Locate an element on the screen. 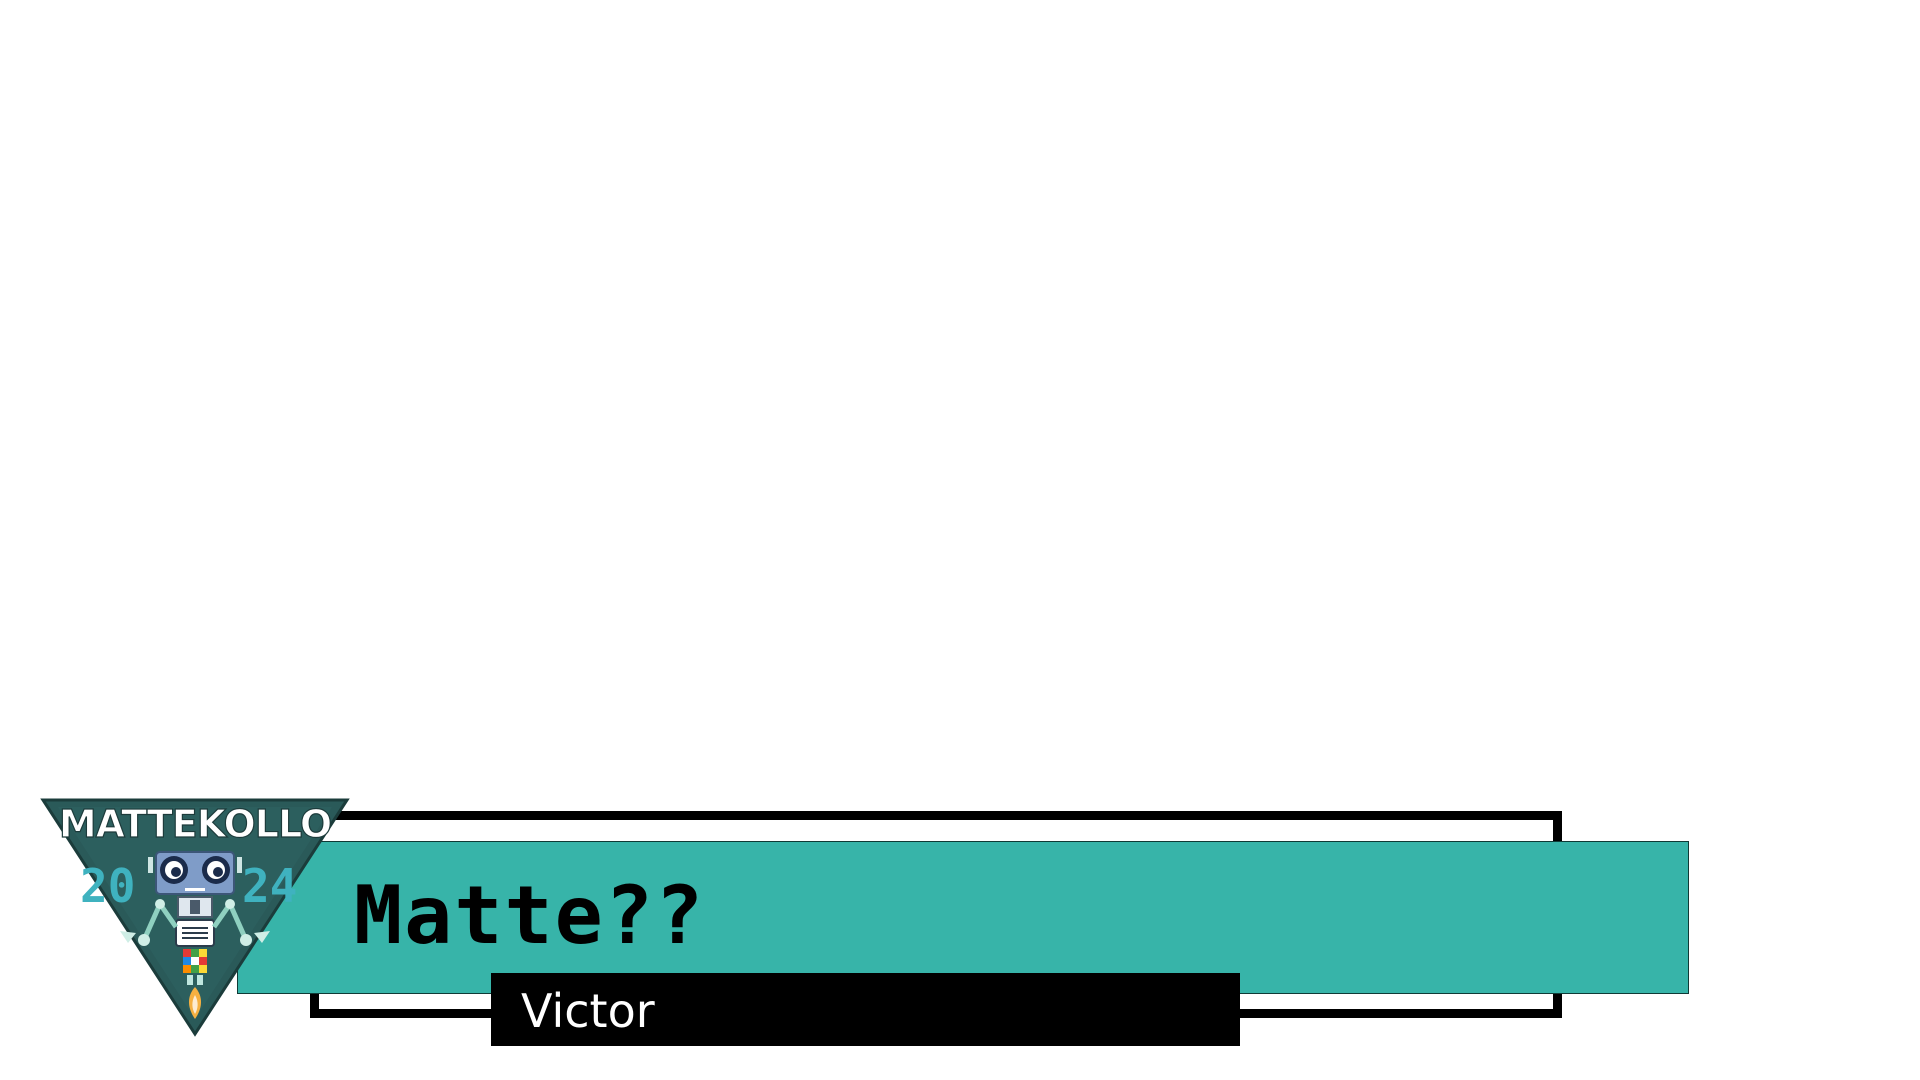 This screenshot has height=1080, width=1920. logo-wordmark: MATTEKOLLO is located at coordinates (195, 824).